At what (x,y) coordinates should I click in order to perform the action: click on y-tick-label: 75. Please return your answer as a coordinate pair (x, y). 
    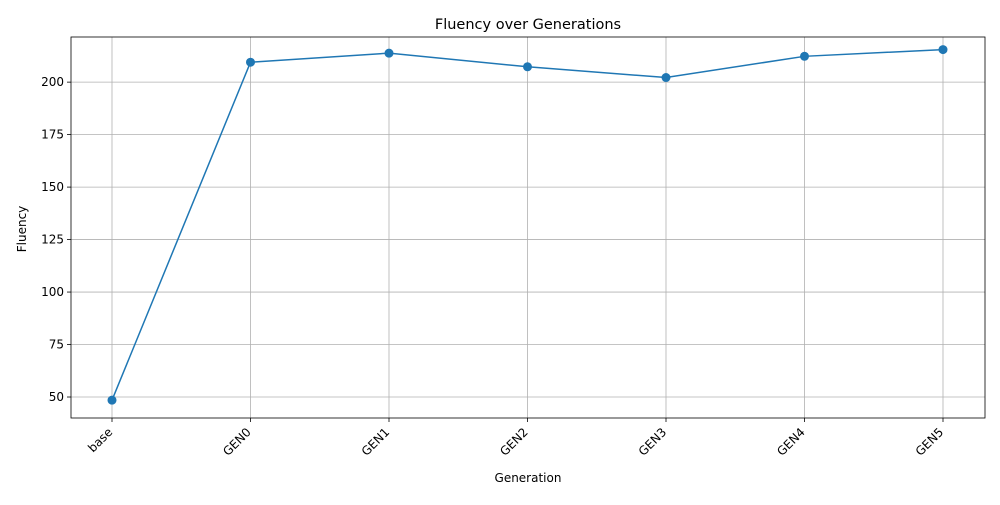
    Looking at the image, I should click on (56, 345).